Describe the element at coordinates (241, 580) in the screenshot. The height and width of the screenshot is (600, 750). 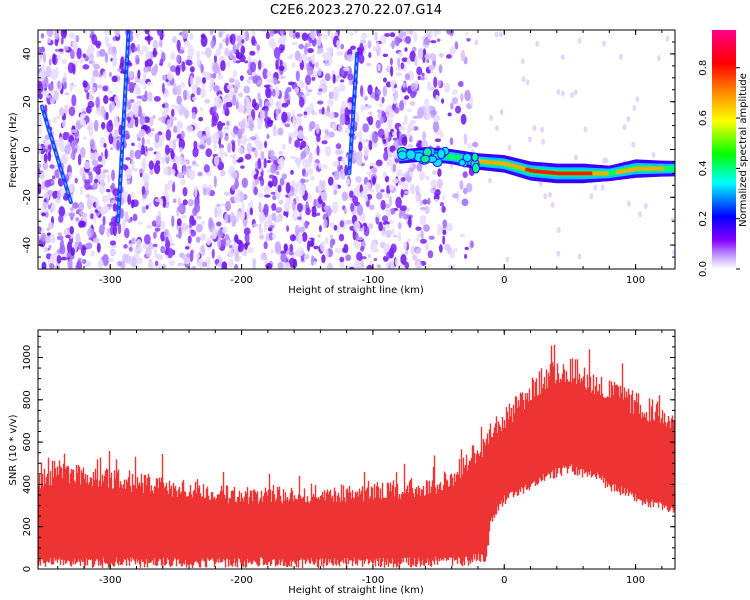
I see `snr-x-tick-label: -200` at that location.